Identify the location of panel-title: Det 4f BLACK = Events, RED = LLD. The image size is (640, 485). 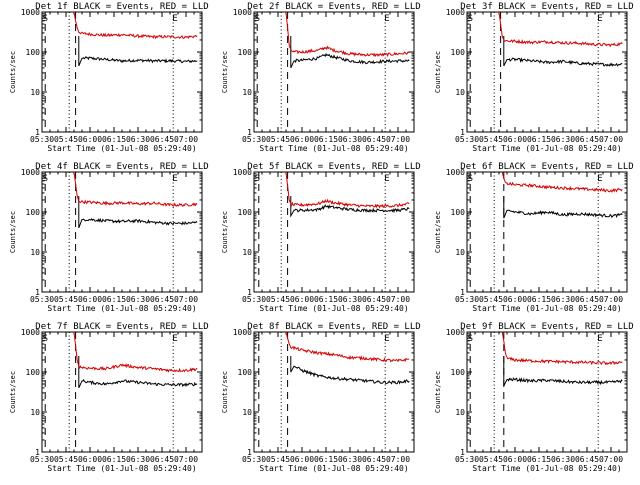
(121, 167).